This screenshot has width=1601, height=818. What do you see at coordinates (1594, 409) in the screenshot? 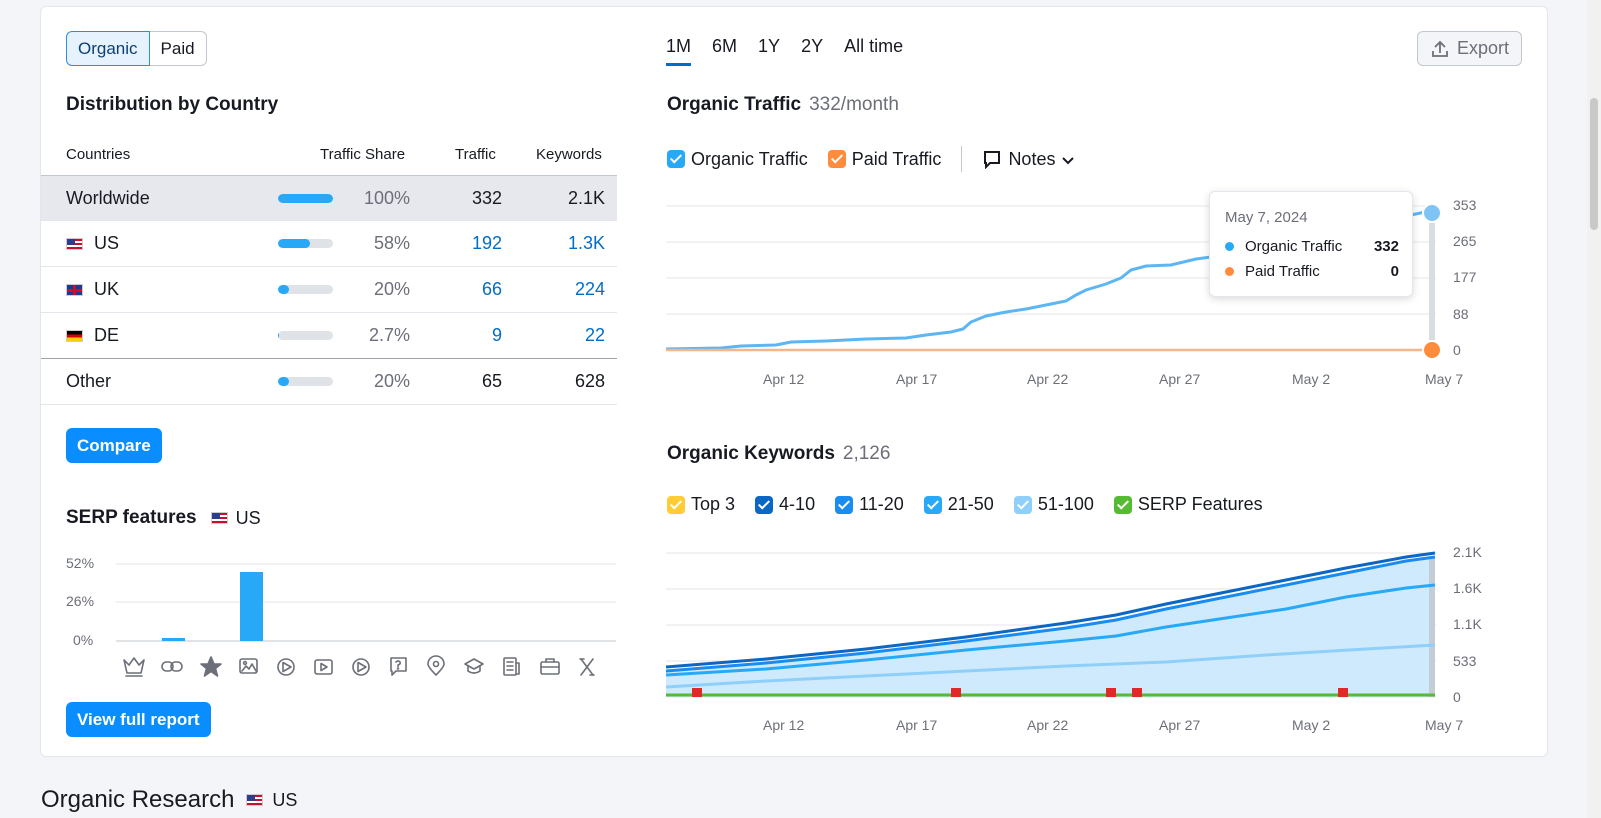
I see `page-scrollbar` at bounding box center [1594, 409].